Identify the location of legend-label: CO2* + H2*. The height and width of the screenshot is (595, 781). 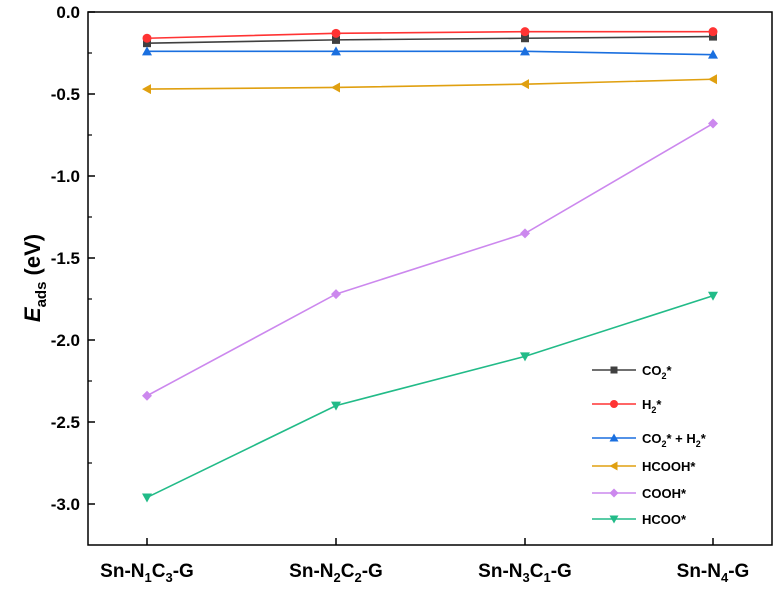
(674, 440).